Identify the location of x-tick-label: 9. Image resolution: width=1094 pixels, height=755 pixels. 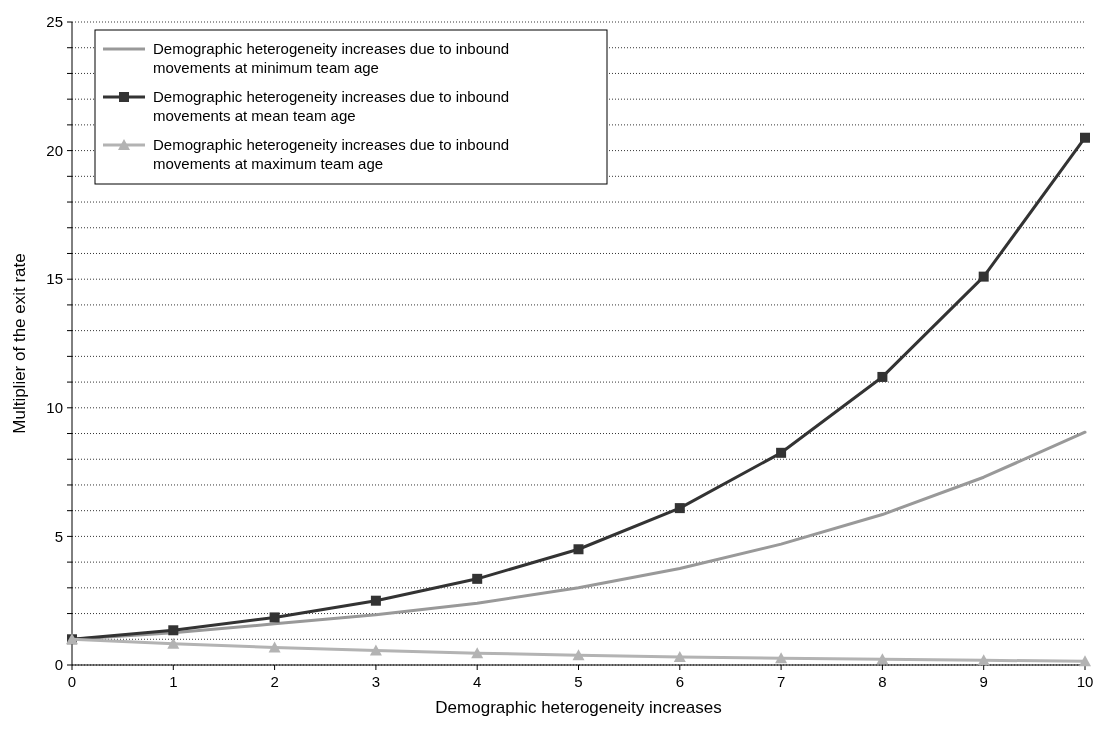
(983, 681).